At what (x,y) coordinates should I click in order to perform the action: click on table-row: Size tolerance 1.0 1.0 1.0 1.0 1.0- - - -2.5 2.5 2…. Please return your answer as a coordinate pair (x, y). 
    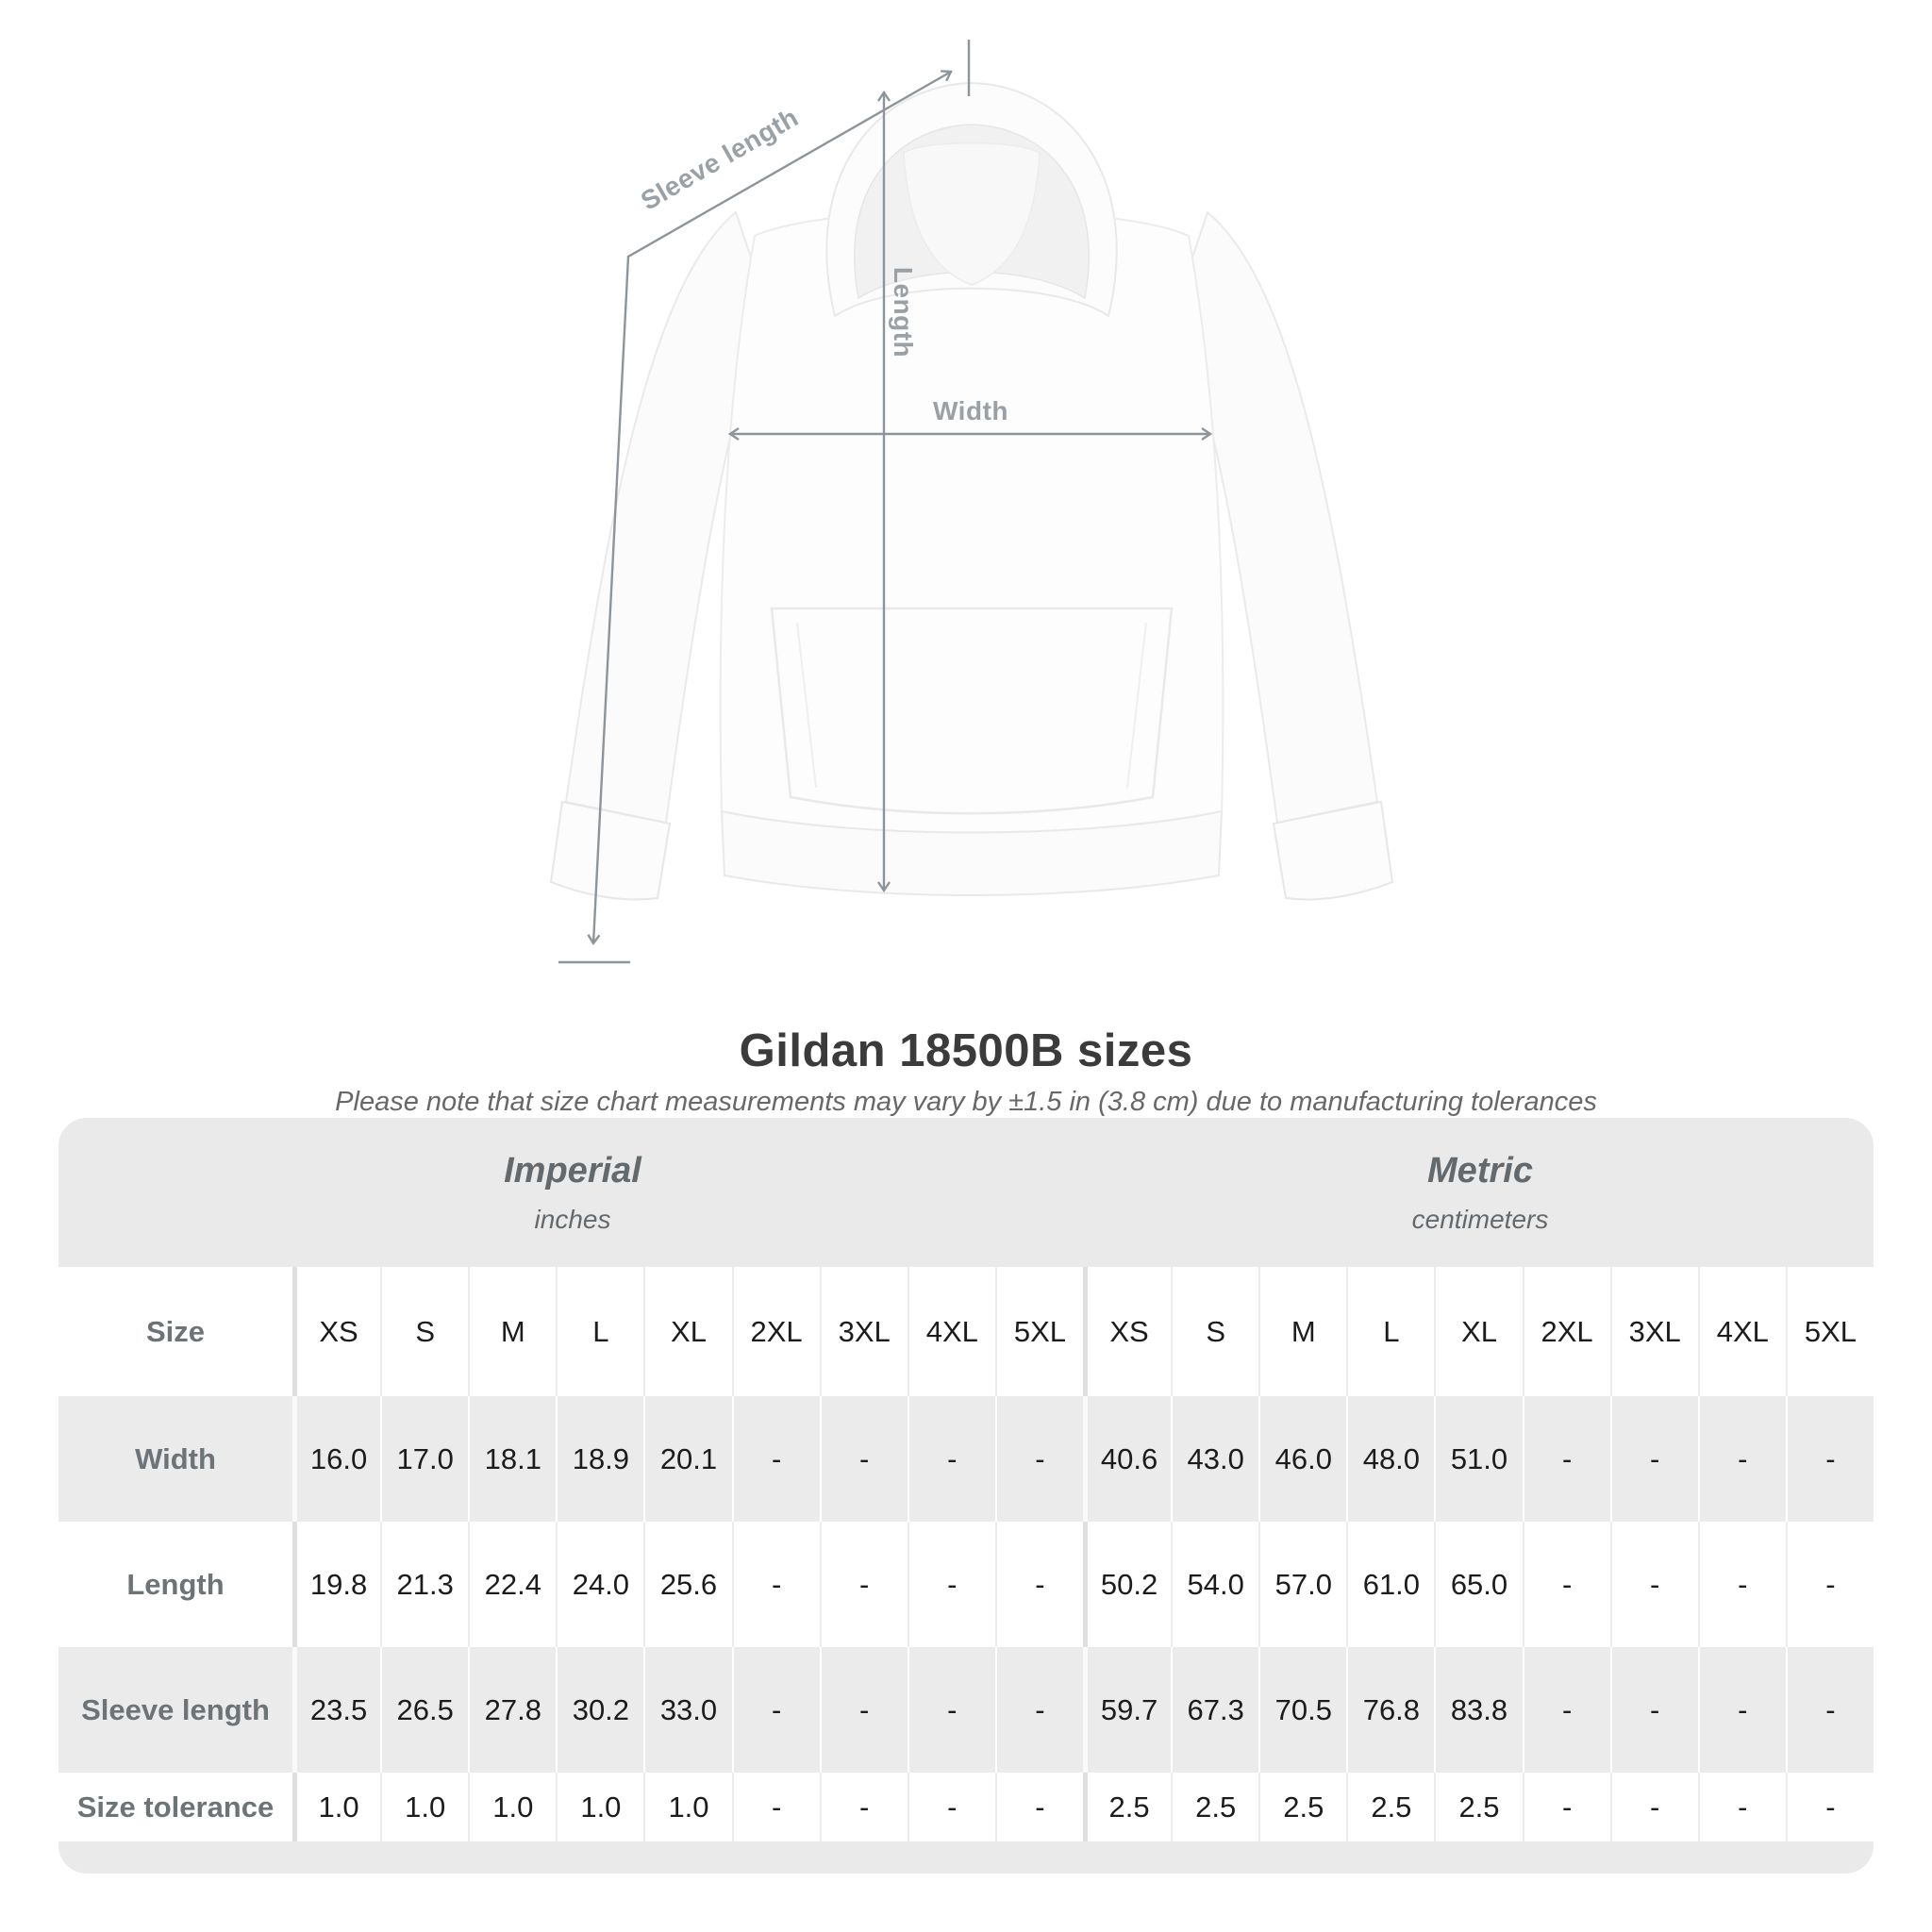
    Looking at the image, I should click on (966, 1807).